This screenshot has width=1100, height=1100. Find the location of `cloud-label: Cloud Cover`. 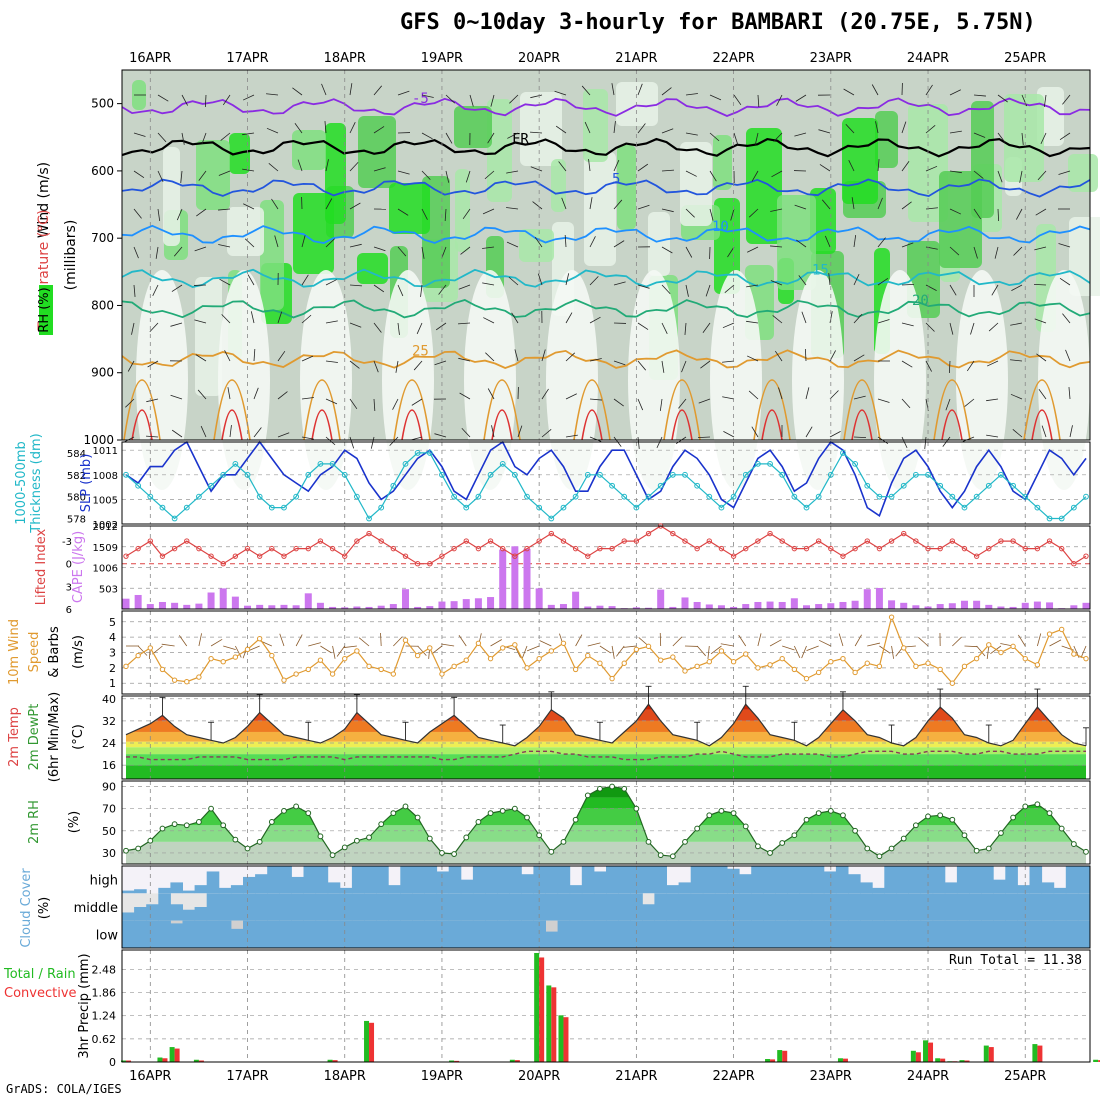

cloud-label: Cloud Cover is located at coordinates (26, 908).